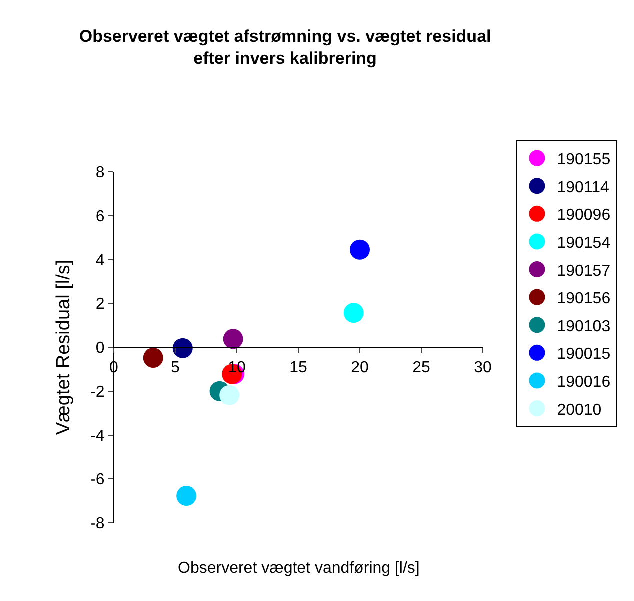 The image size is (634, 601). What do you see at coordinates (285, 47) in the screenshot?
I see `chart-title: Observeret vægtet afstrømning vs. vægtet residual efter invers kalibrering` at bounding box center [285, 47].